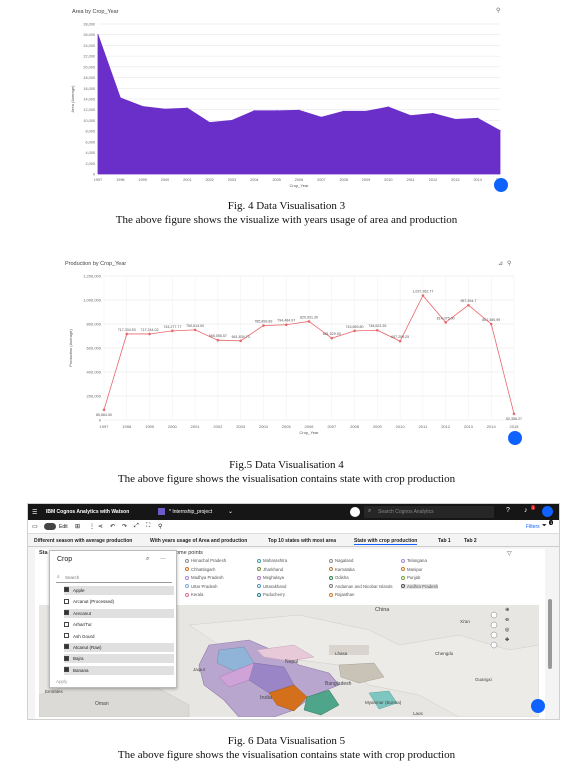 This screenshot has width=573, height=770. I want to click on y-tick-label: 400,000, so click(94, 372).